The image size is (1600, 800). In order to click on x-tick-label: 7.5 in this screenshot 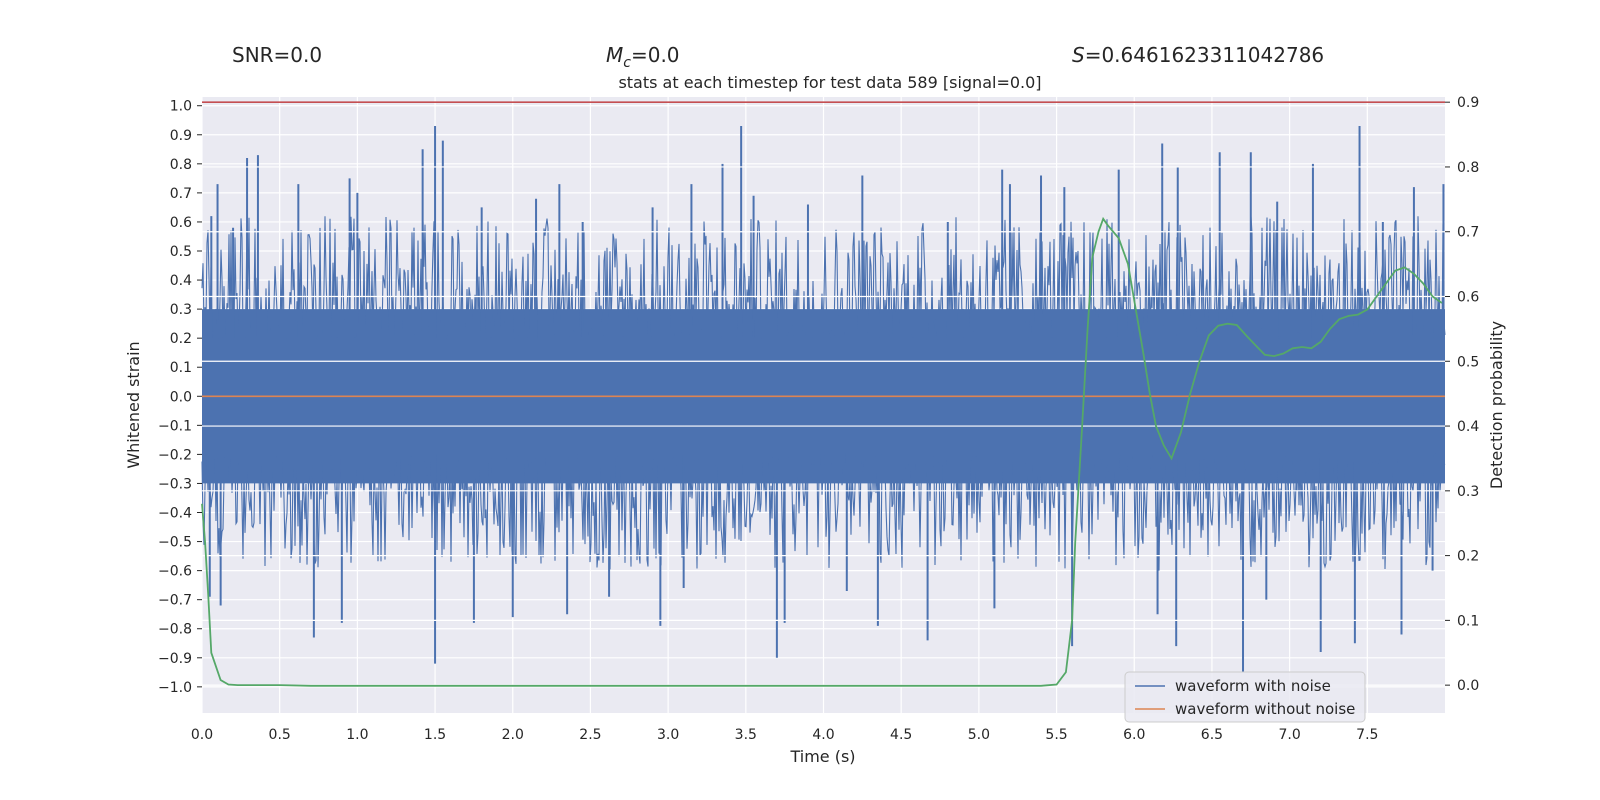, I will do `click(1367, 735)`.